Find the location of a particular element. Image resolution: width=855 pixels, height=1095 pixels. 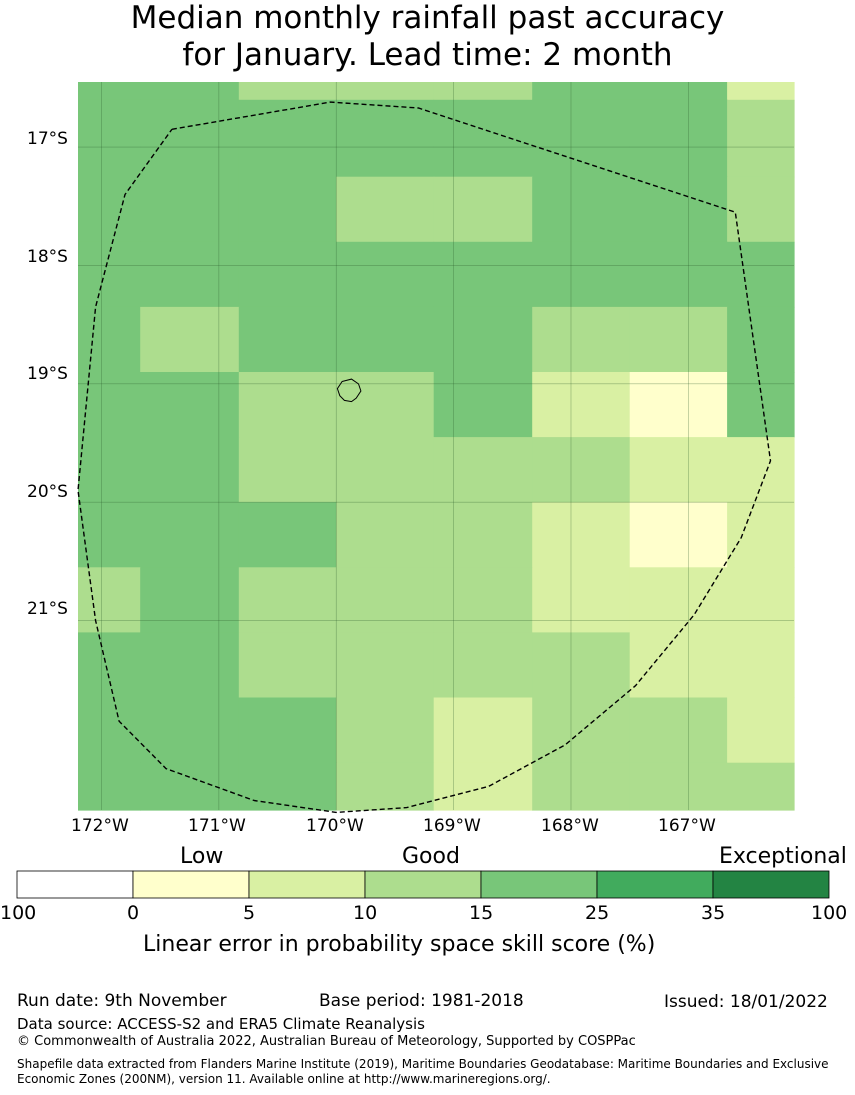

lat-label-21s: 21°S is located at coordinates (47, 609).